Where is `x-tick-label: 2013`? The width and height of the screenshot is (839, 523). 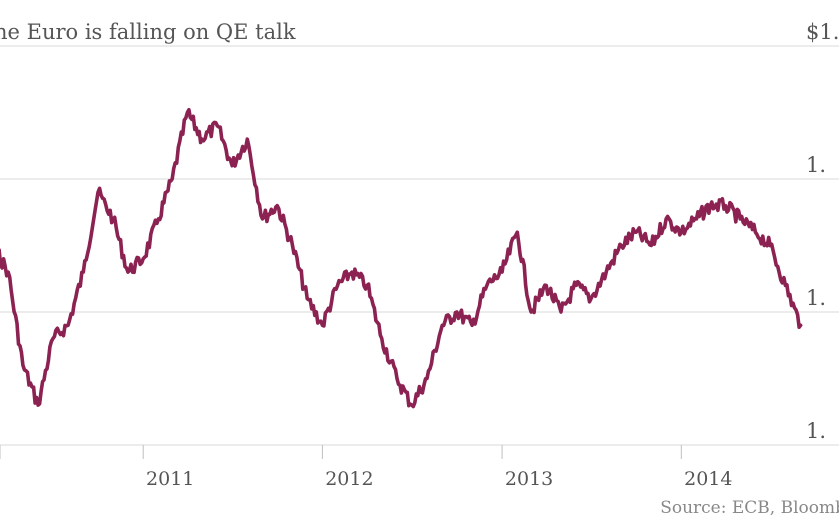
x-tick-label: 2013 is located at coordinates (529, 479).